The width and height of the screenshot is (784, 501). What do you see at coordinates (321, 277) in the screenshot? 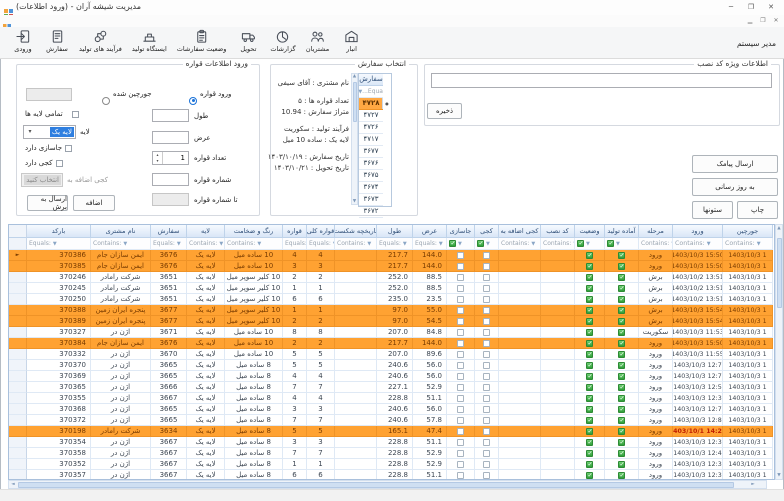
I see `cell-piece_total: 2` at bounding box center [321, 277].